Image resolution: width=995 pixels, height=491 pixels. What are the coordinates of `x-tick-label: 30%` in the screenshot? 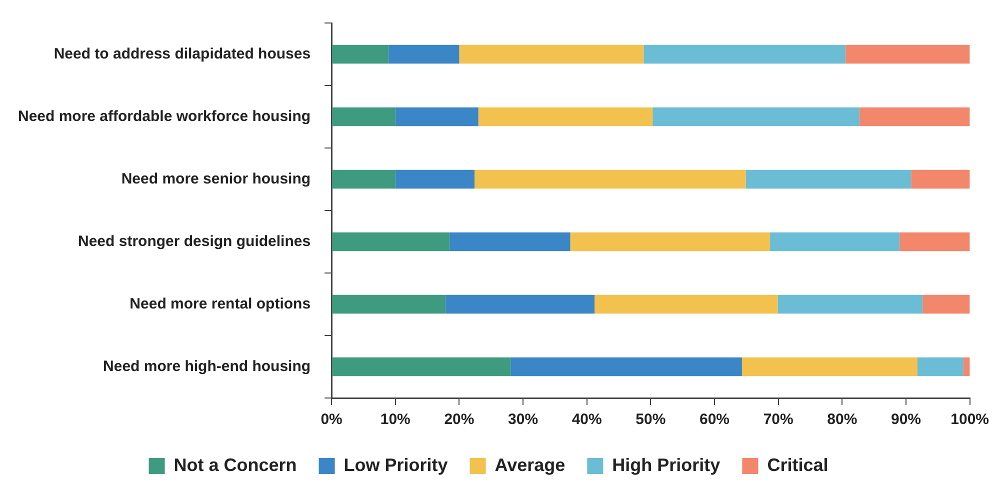 It's located at (523, 419).